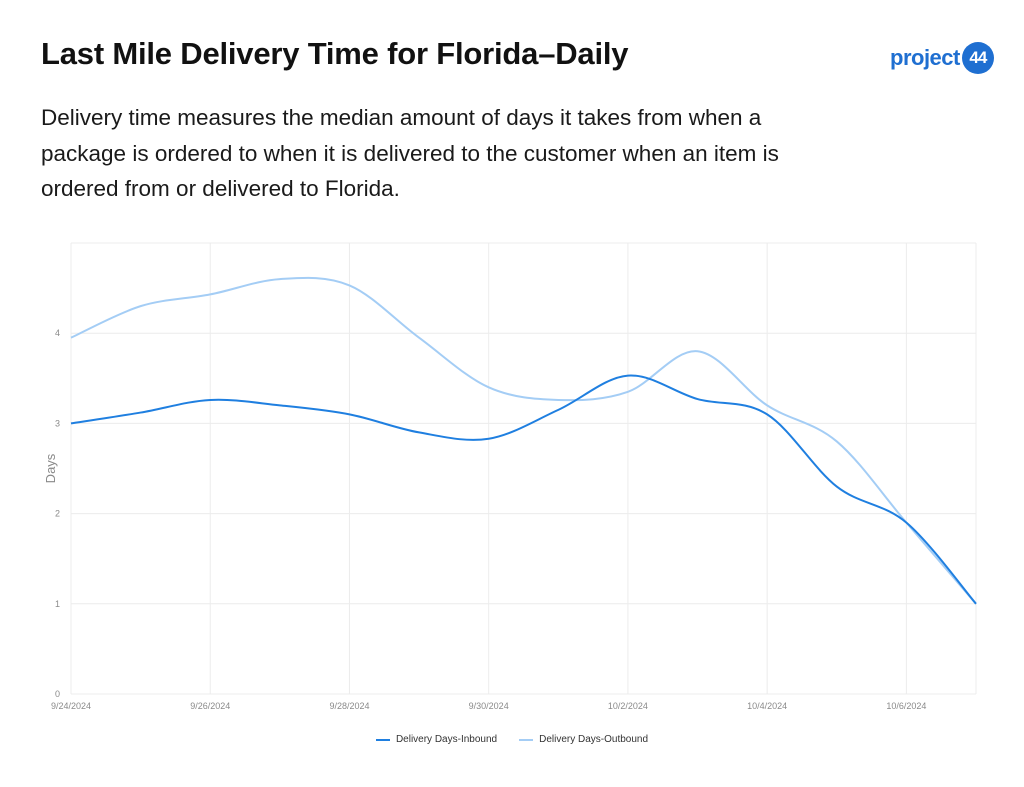 The image size is (1024, 787). What do you see at coordinates (210, 706) in the screenshot?
I see `x-tick-label: 9/26/2024` at bounding box center [210, 706].